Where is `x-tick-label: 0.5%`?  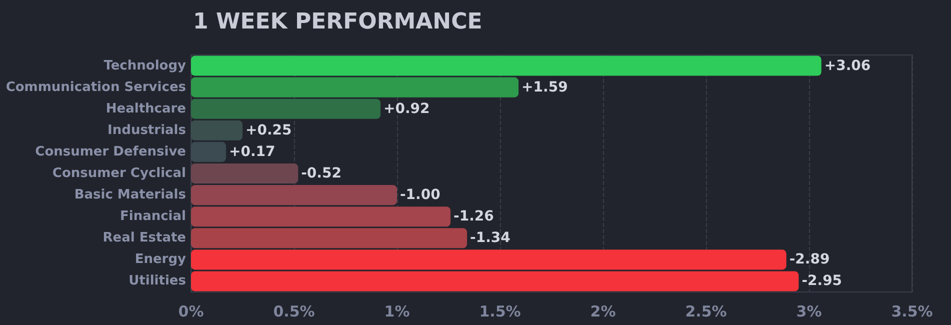
x-tick-label: 0.5% is located at coordinates (294, 311).